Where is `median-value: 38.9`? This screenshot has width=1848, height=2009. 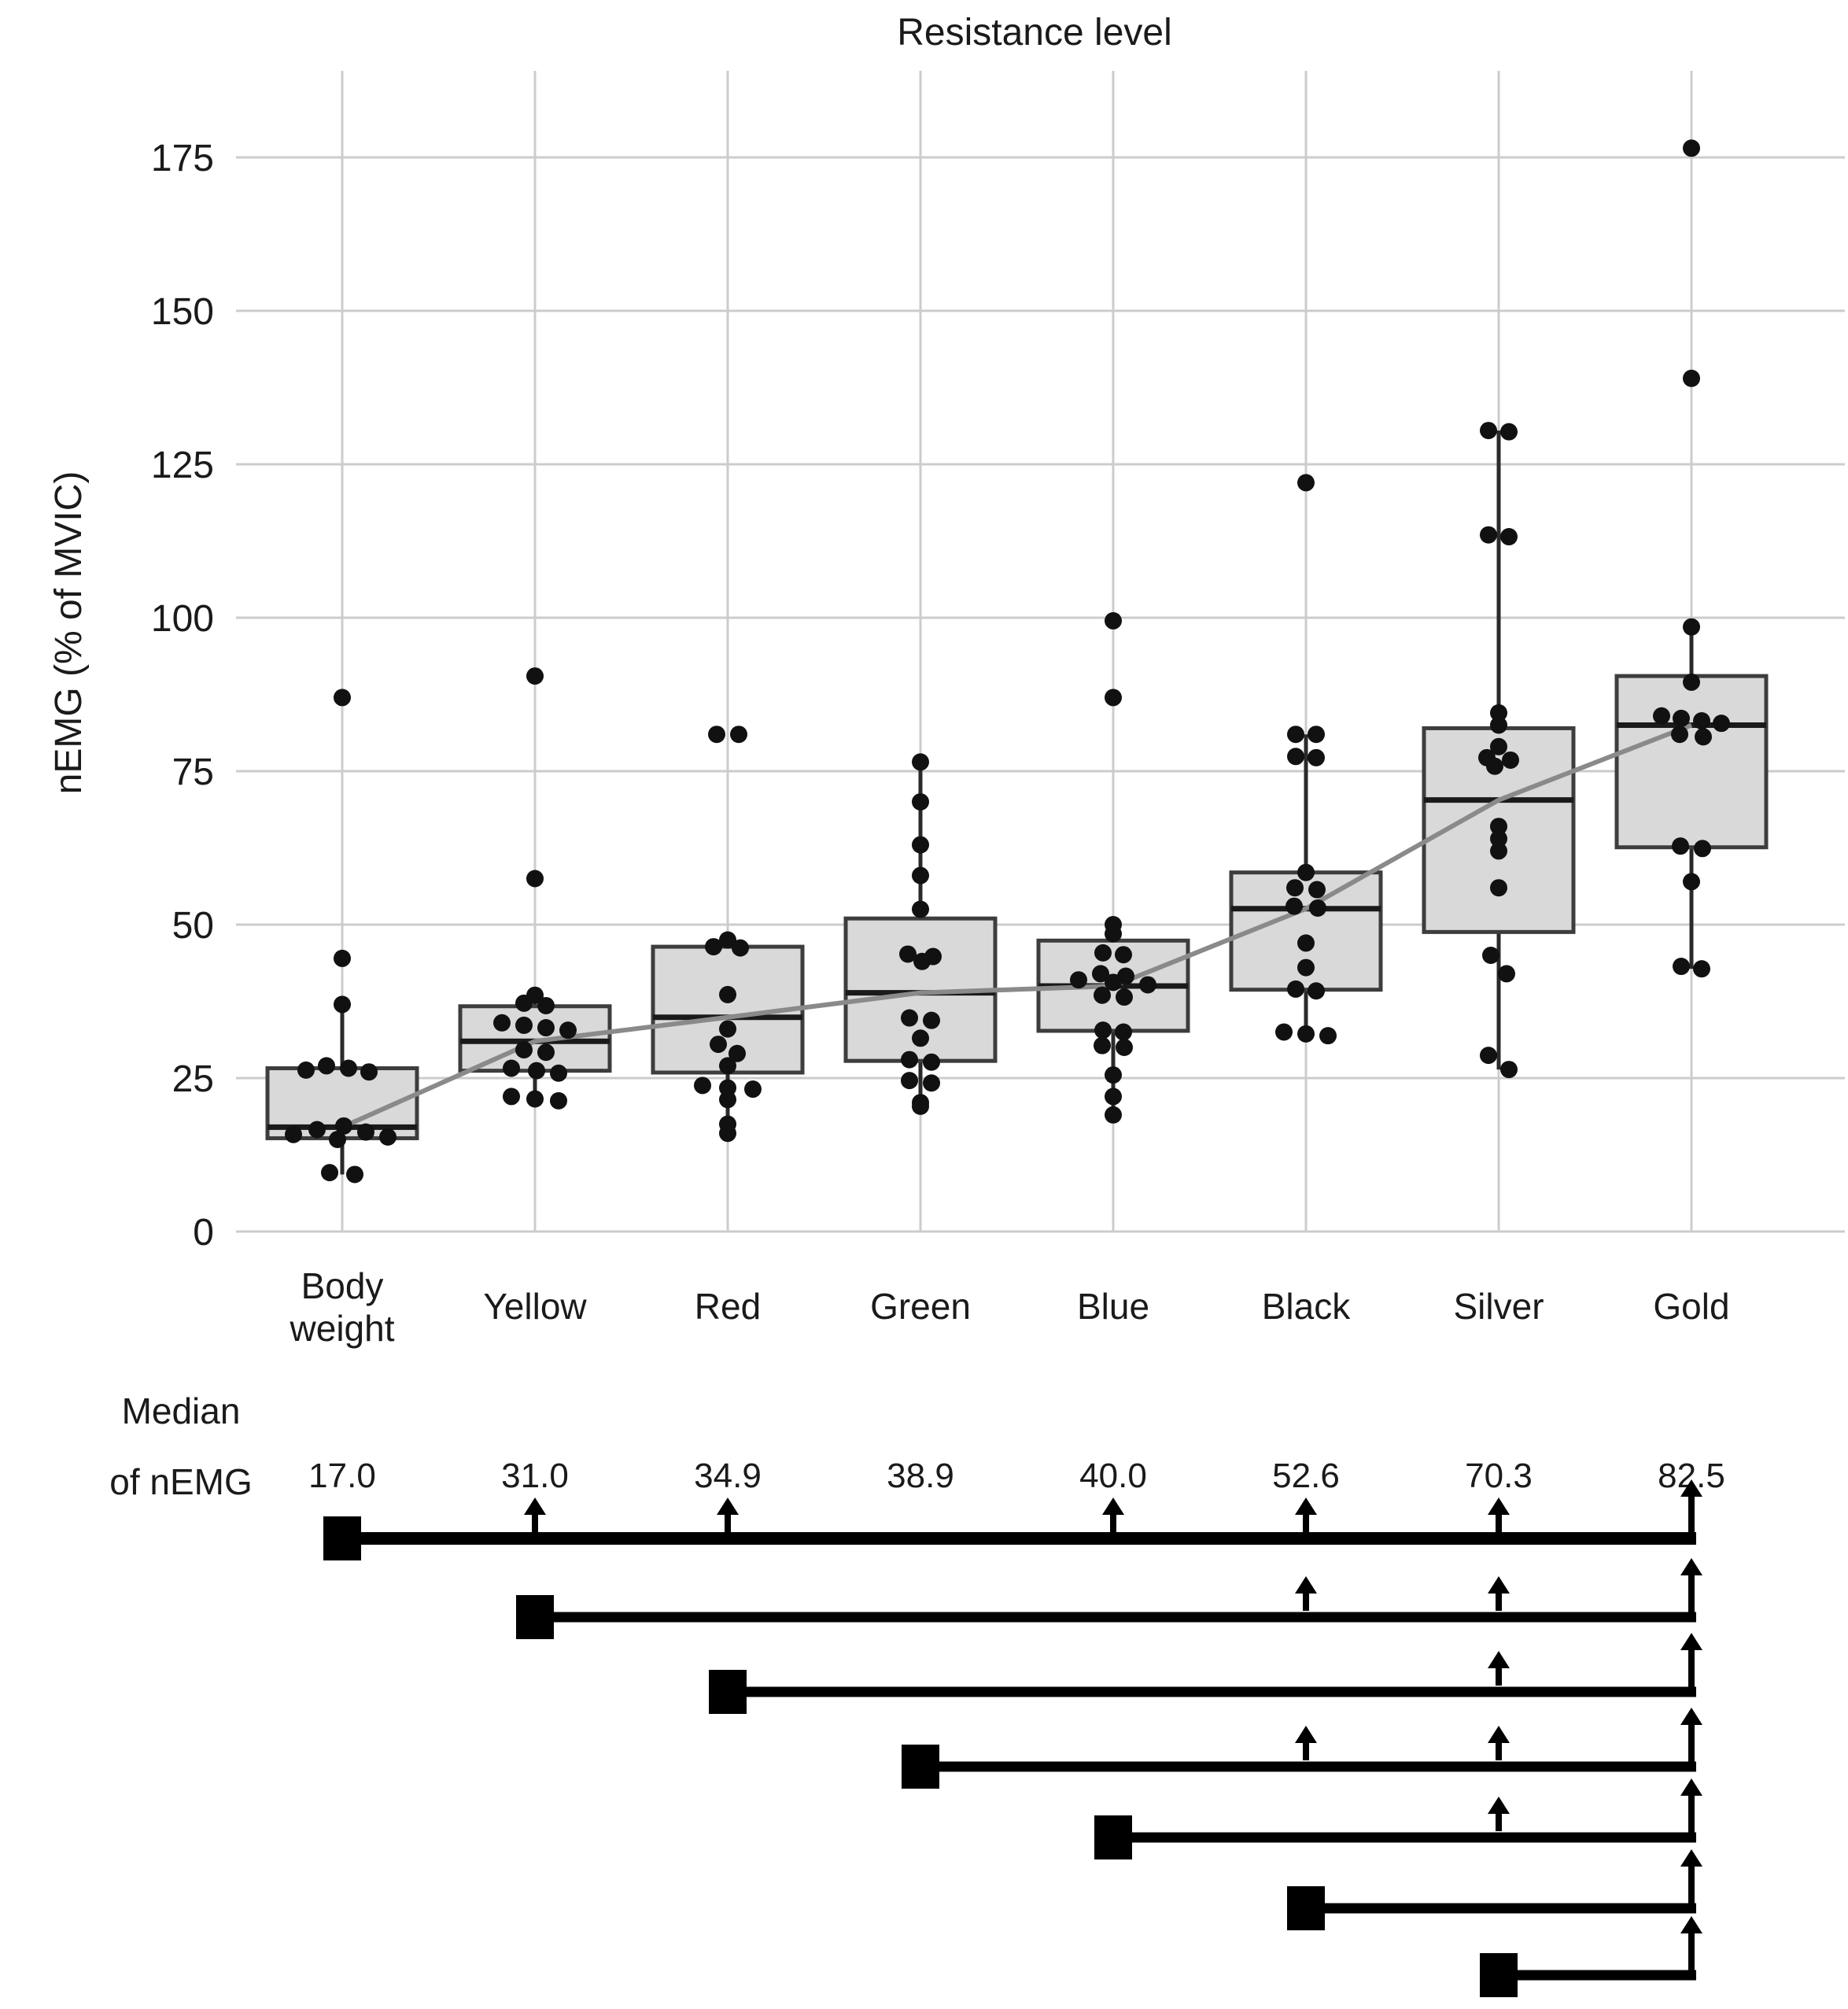
median-value: 38.9 is located at coordinates (920, 1476).